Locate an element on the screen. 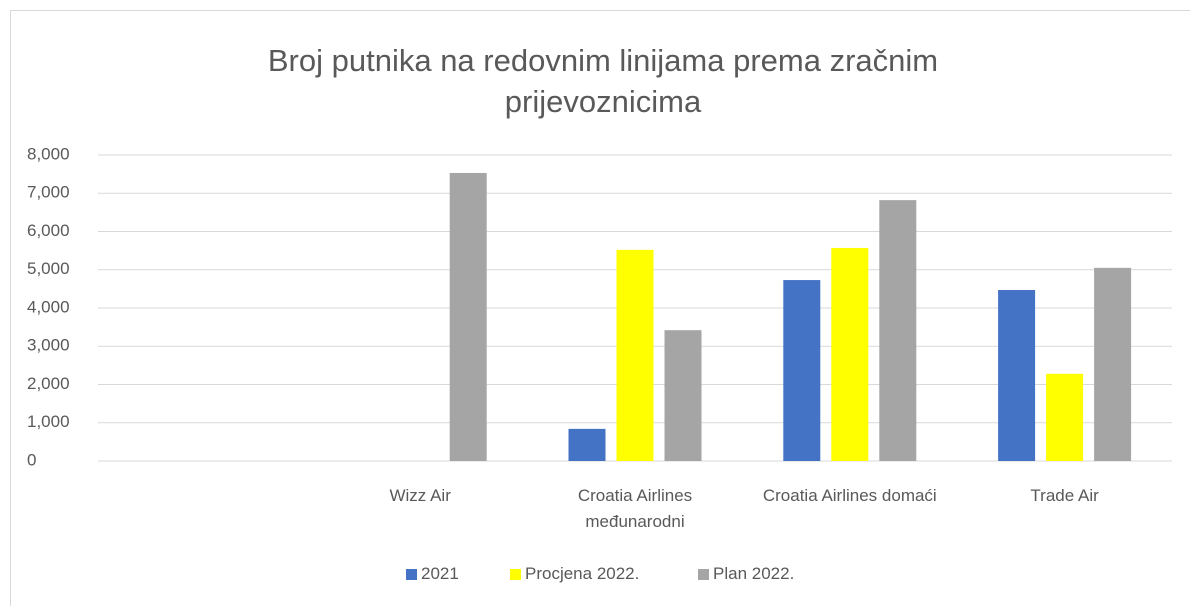 Image resolution: width=1190 pixels, height=606 pixels. legend-item: Plan 2022. is located at coordinates (746, 574).